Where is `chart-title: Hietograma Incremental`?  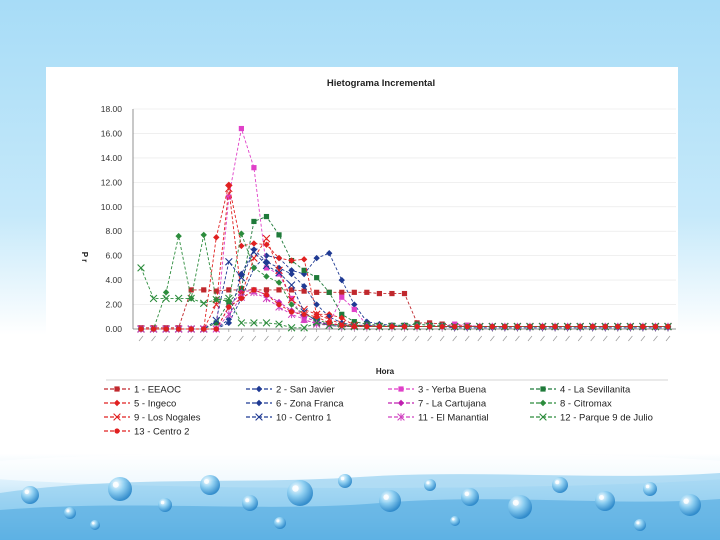
chart-title: Hietograma Incremental is located at coordinates (381, 83).